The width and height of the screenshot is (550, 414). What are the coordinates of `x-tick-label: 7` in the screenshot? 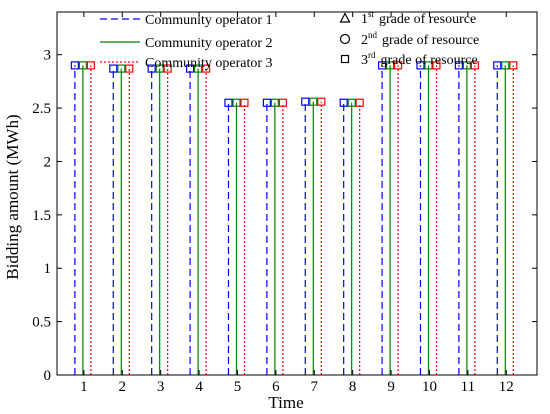 It's located at (315, 387).